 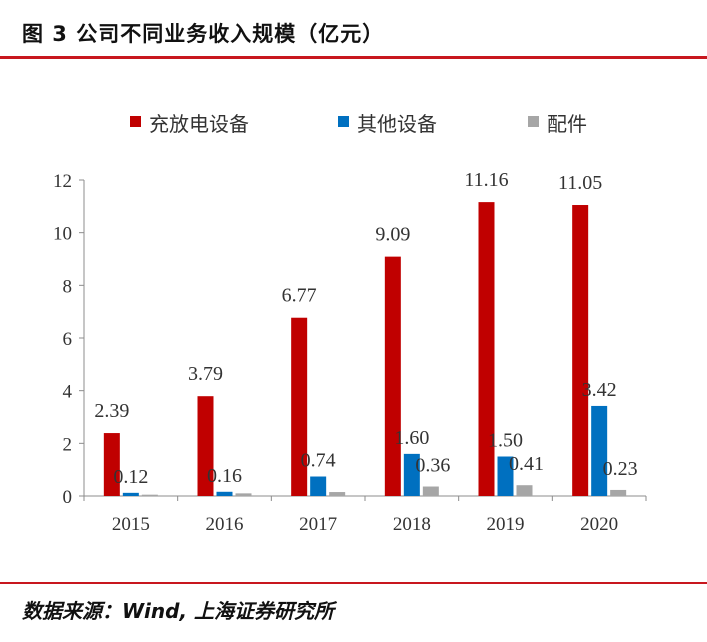 I want to click on legend-label-1: 其他设备, so click(x=397, y=124).